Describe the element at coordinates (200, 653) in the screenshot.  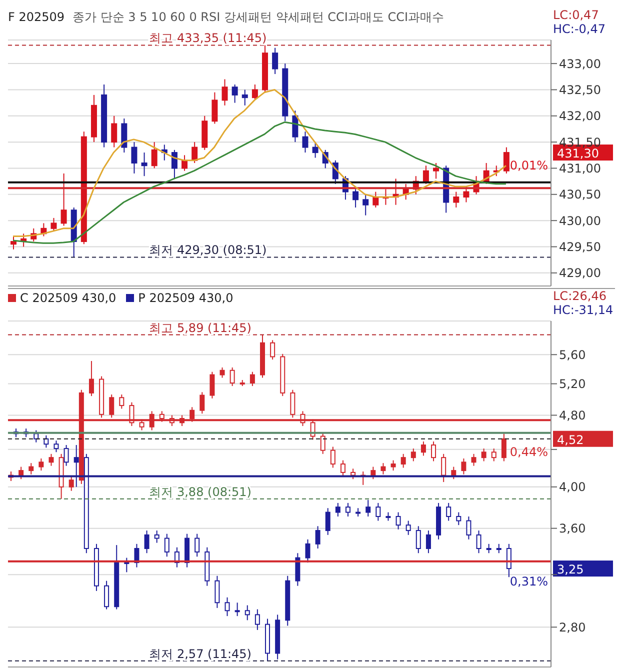
I see `ref-line-label: 최저 2,57 (11:45)` at that location.